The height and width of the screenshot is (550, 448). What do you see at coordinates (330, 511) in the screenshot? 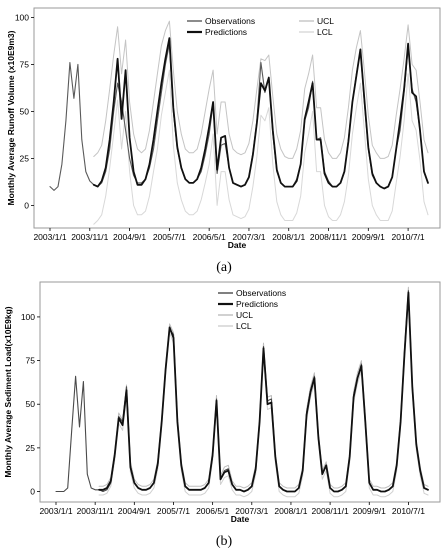
I see `x-tick-label-b-2008-11-1: 2008/11/1` at bounding box center [330, 511].